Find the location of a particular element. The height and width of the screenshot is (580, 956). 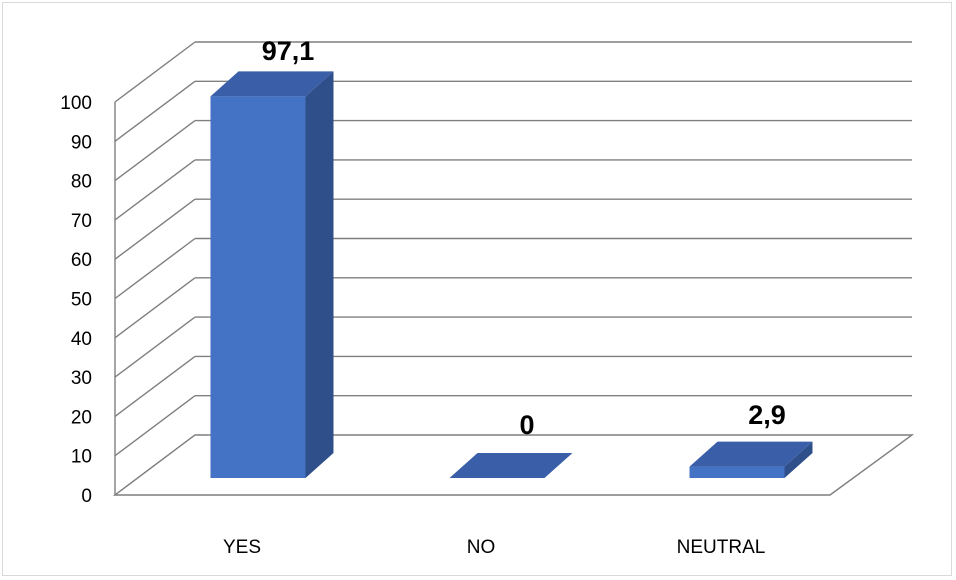

y-tick-label: 70 is located at coordinates (81, 221).